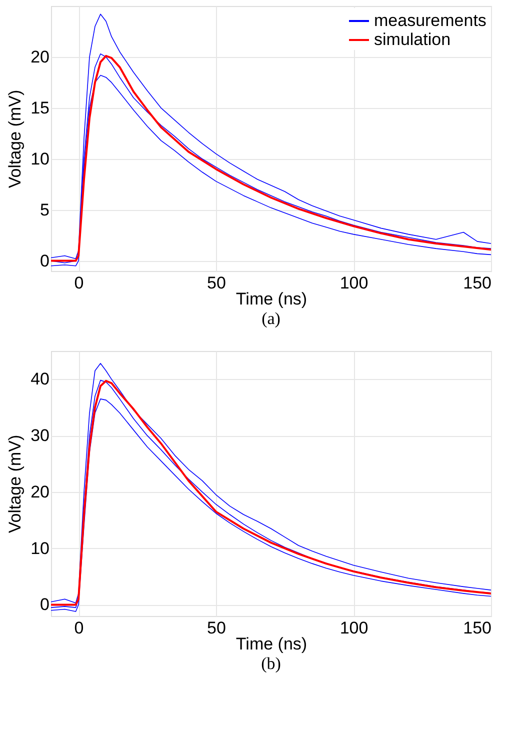 The height and width of the screenshot is (756, 521). Describe the element at coordinates (430, 20) in the screenshot. I see `legend-label: measurements` at that location.